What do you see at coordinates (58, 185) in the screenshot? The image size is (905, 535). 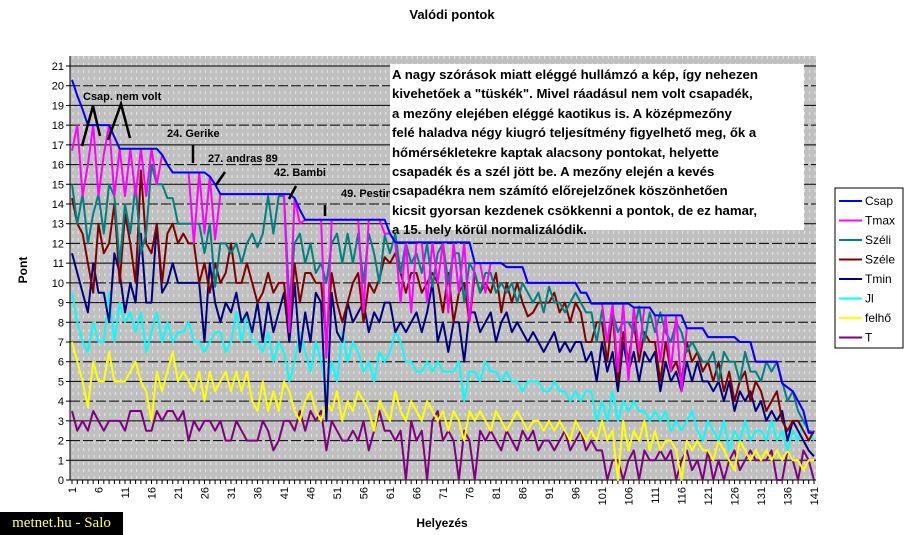 I see `y-tick-label: 15` at bounding box center [58, 185].